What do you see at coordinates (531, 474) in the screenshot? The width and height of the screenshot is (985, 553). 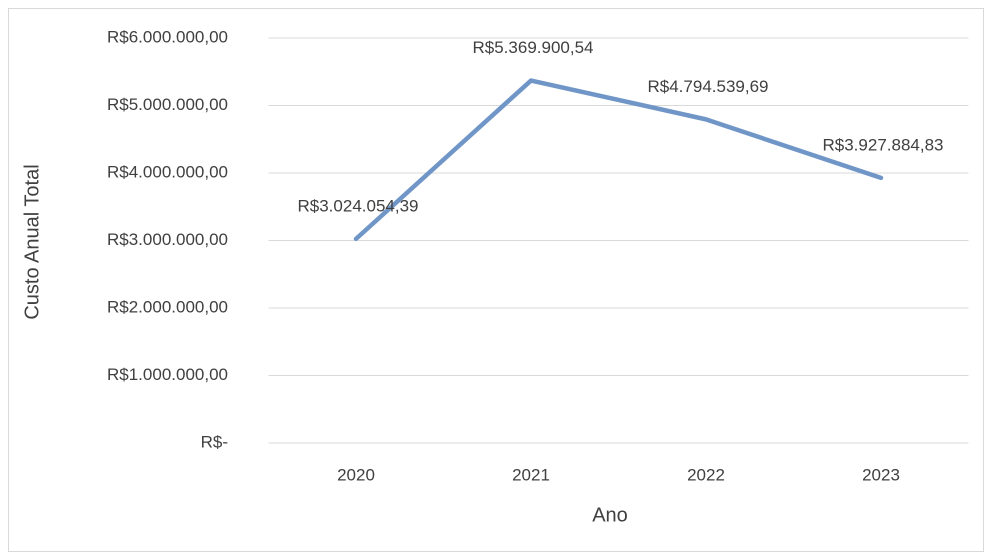 I see `x-tick-label: 2021` at bounding box center [531, 474].